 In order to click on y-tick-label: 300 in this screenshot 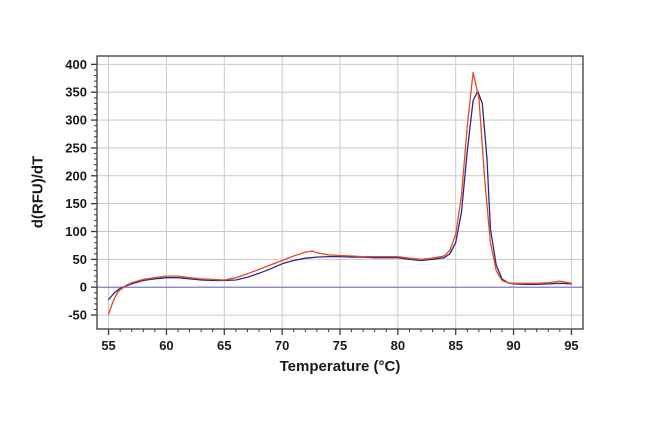, I will do `click(76, 120)`.